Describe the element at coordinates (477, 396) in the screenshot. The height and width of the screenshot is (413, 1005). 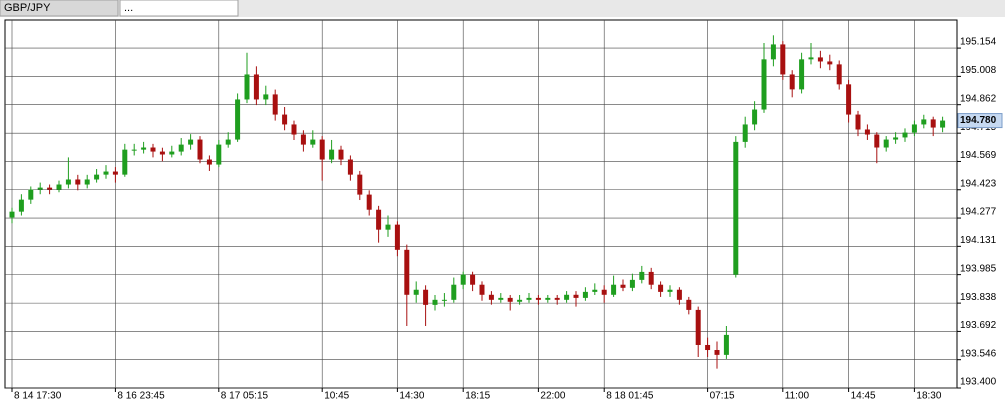
I see `x-tick-label: 18:15` at that location.